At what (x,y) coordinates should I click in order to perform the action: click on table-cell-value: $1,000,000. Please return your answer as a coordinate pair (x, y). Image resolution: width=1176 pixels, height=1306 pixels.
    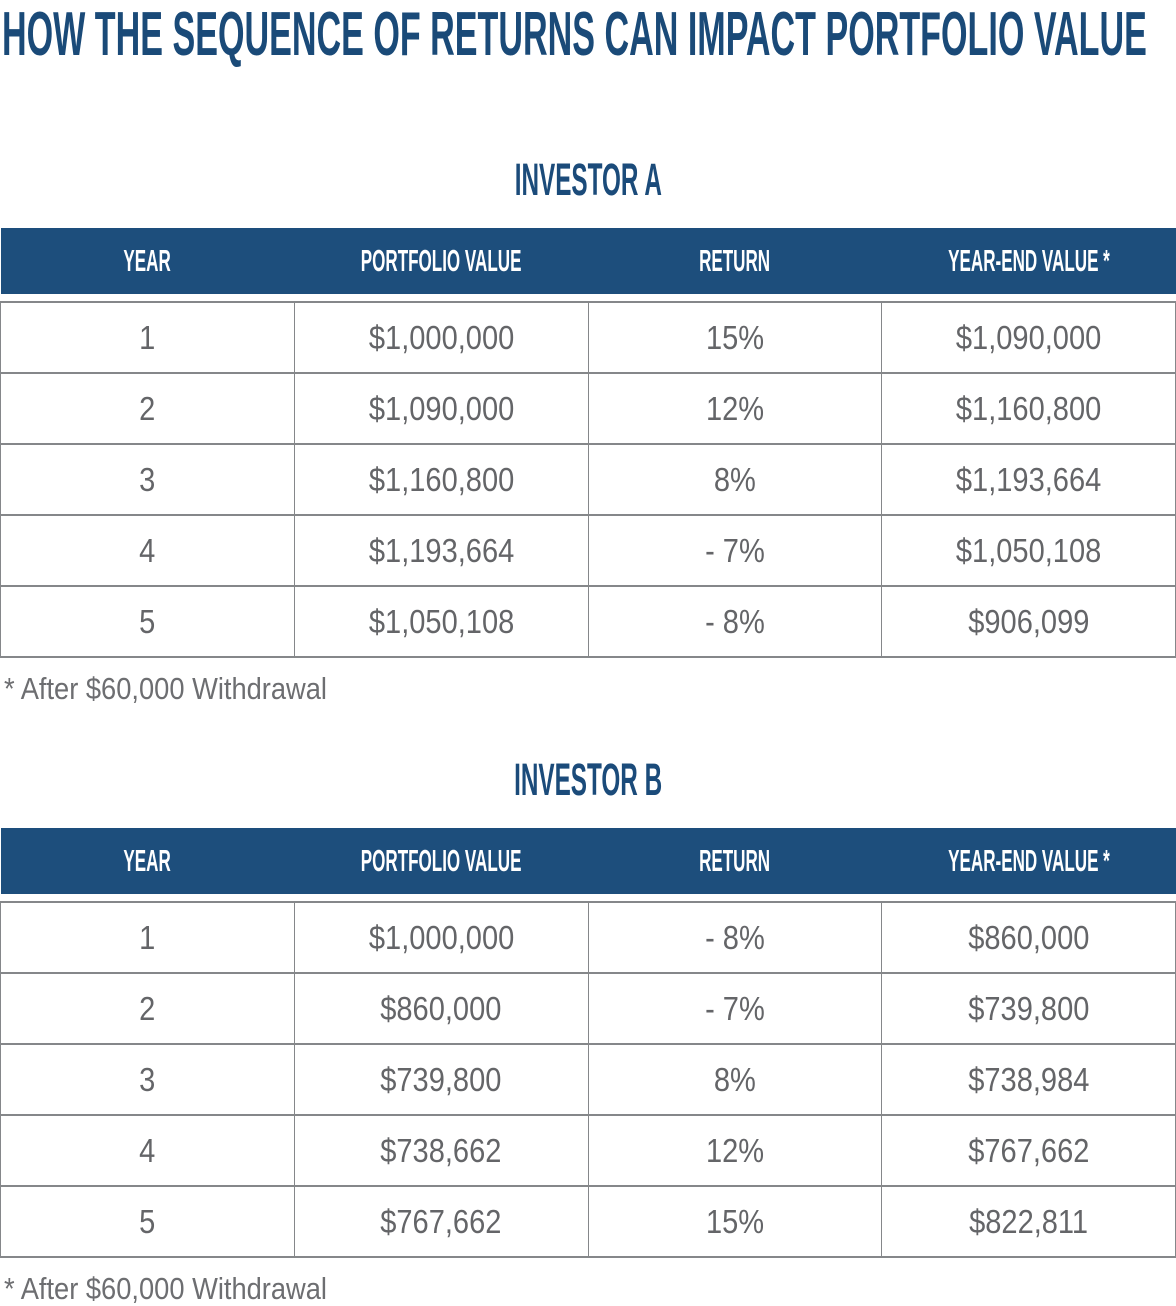
    Looking at the image, I should click on (441, 337).